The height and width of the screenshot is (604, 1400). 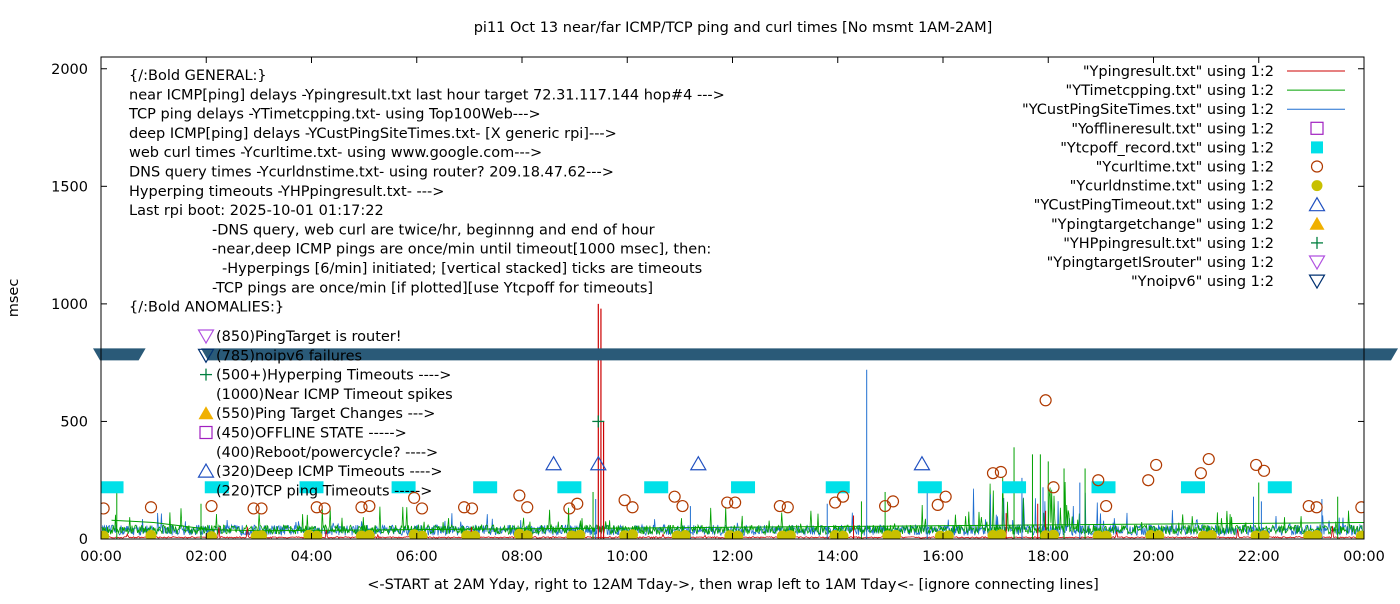 I want to click on series-2-point, so click(x=598, y=421).